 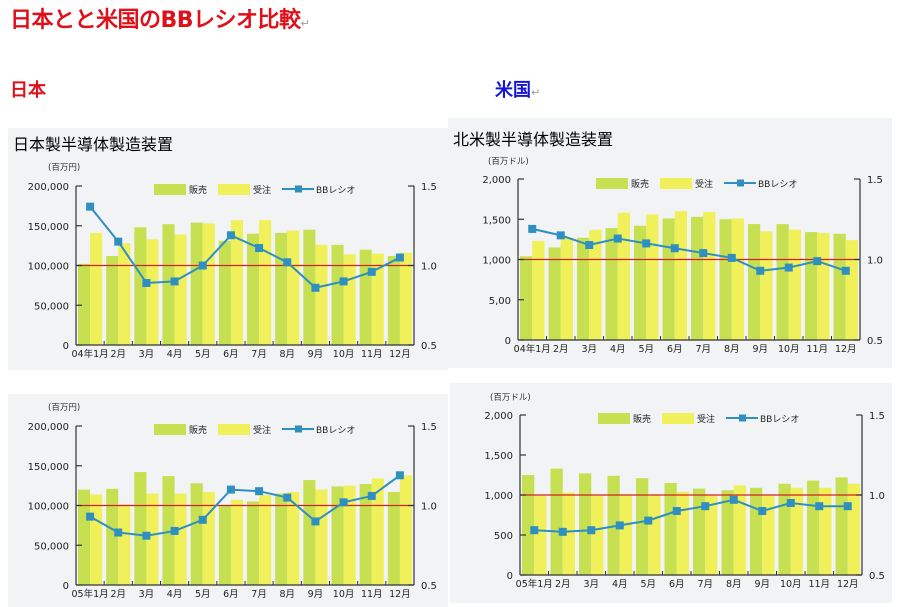 What do you see at coordinates (517, 89) in the screenshot?
I see `section-heading-us: 米国↵` at bounding box center [517, 89].